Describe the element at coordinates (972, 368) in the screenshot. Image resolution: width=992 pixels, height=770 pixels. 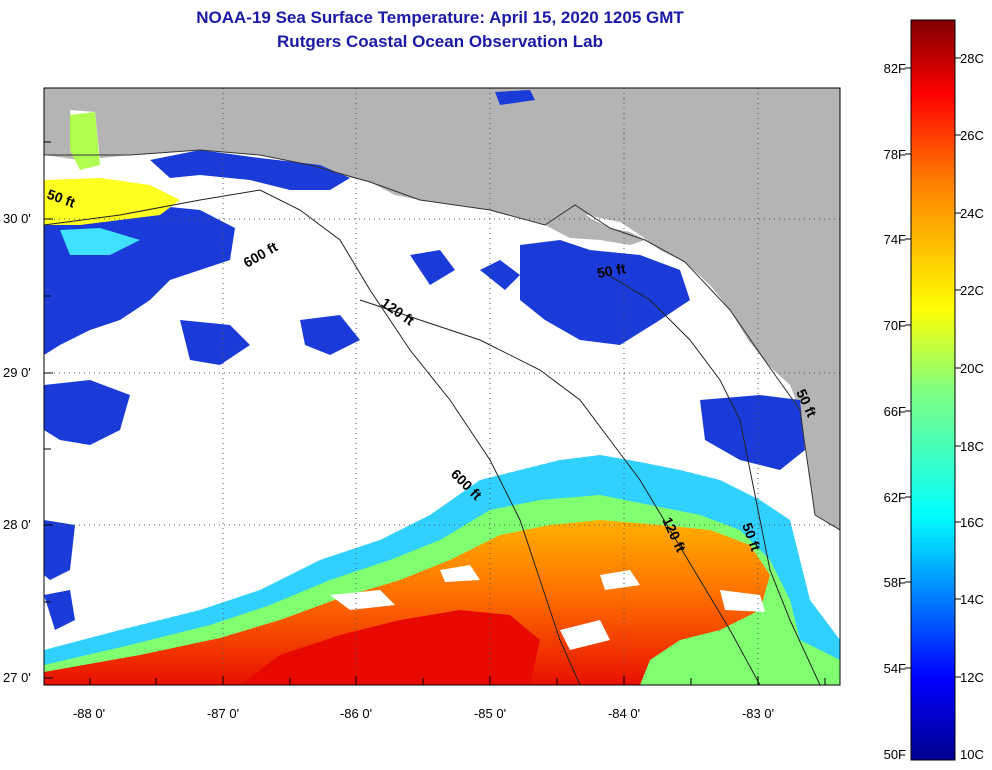
I see `colorbar-c-label: 20C` at that location.